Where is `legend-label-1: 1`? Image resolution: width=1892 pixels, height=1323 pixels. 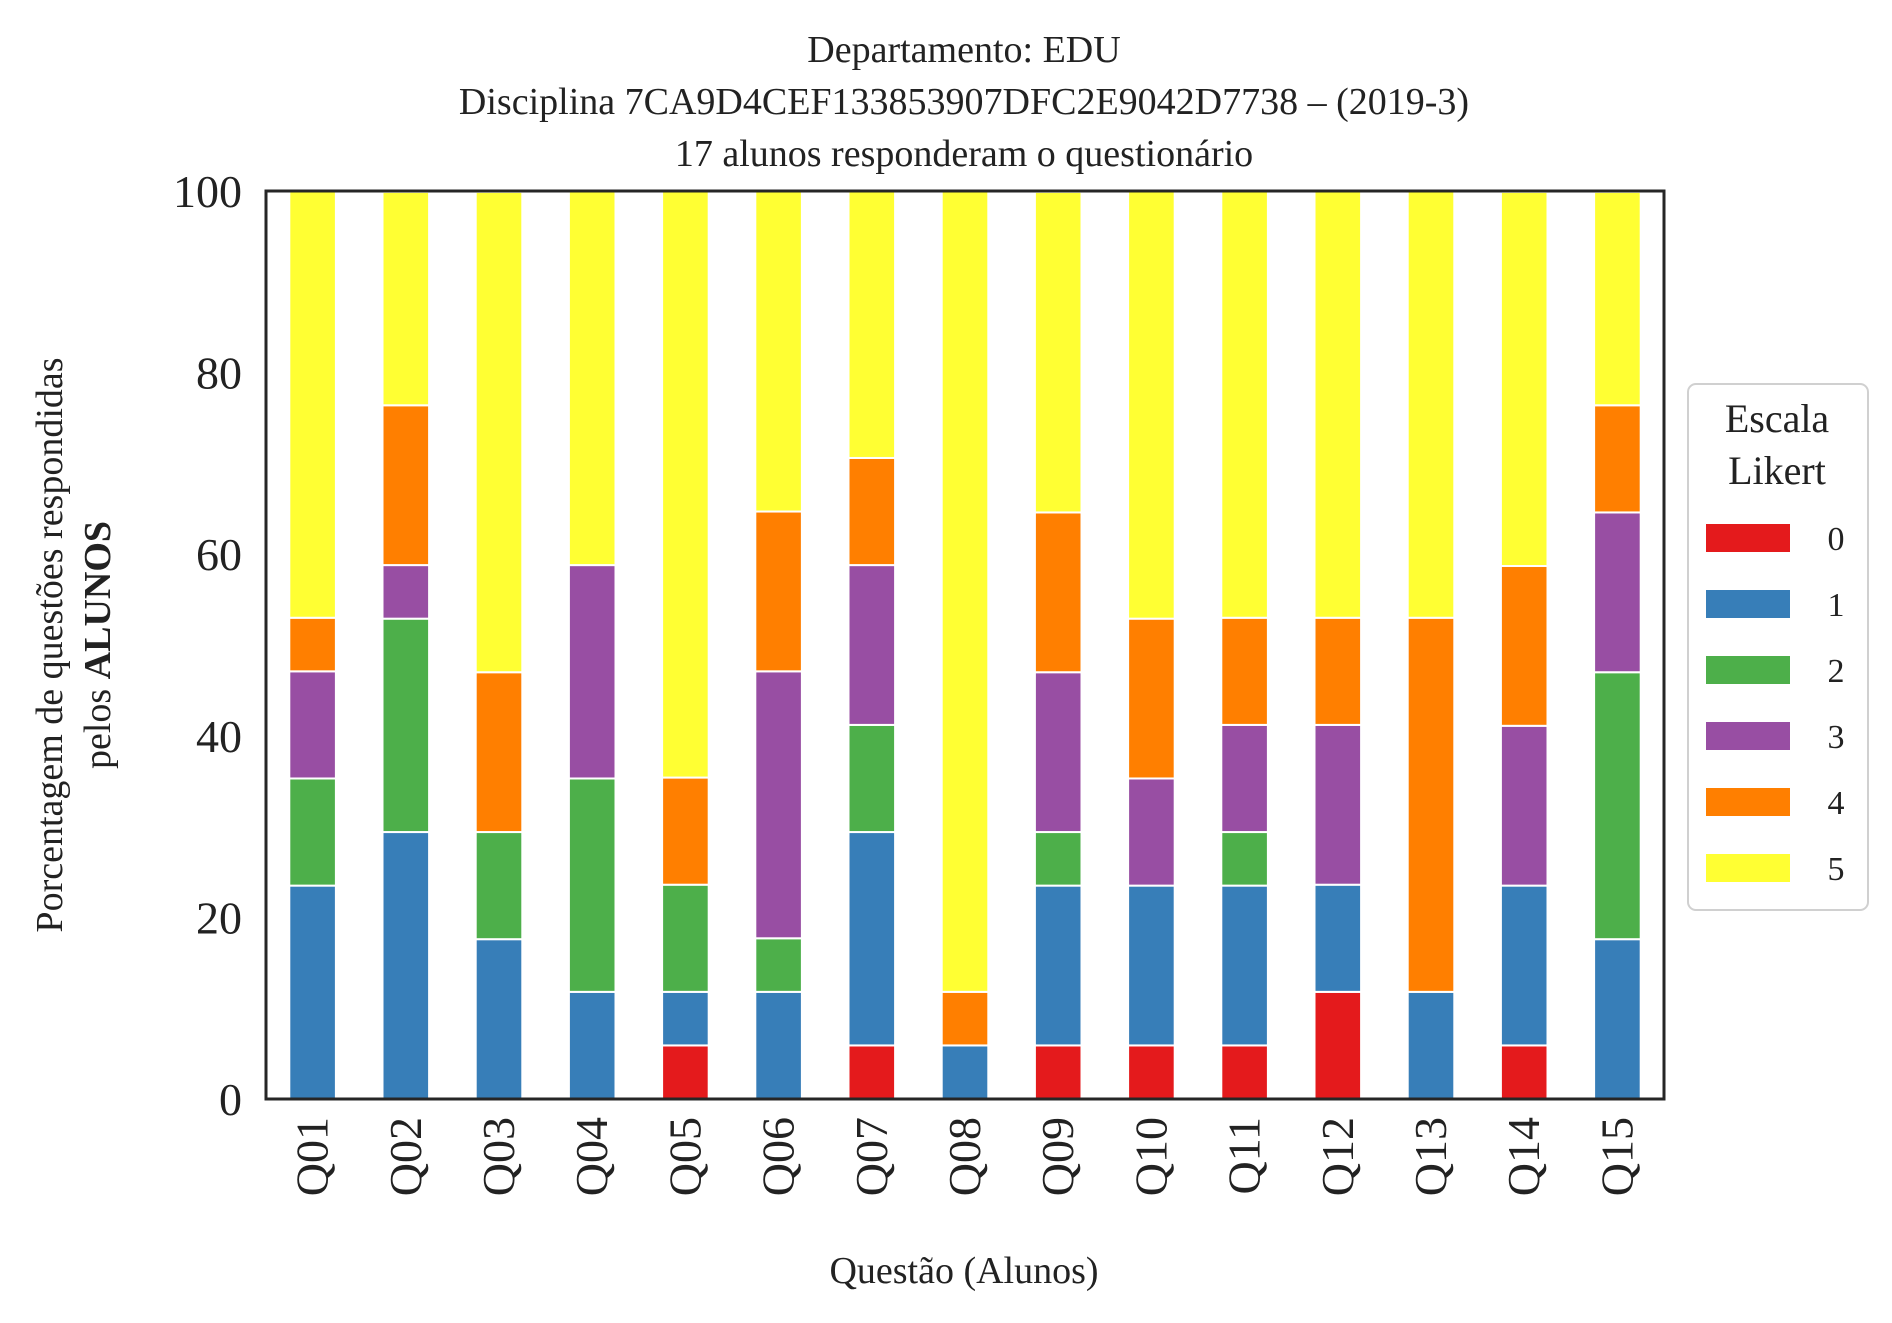 legend-label-1: 1 is located at coordinates (1836, 605).